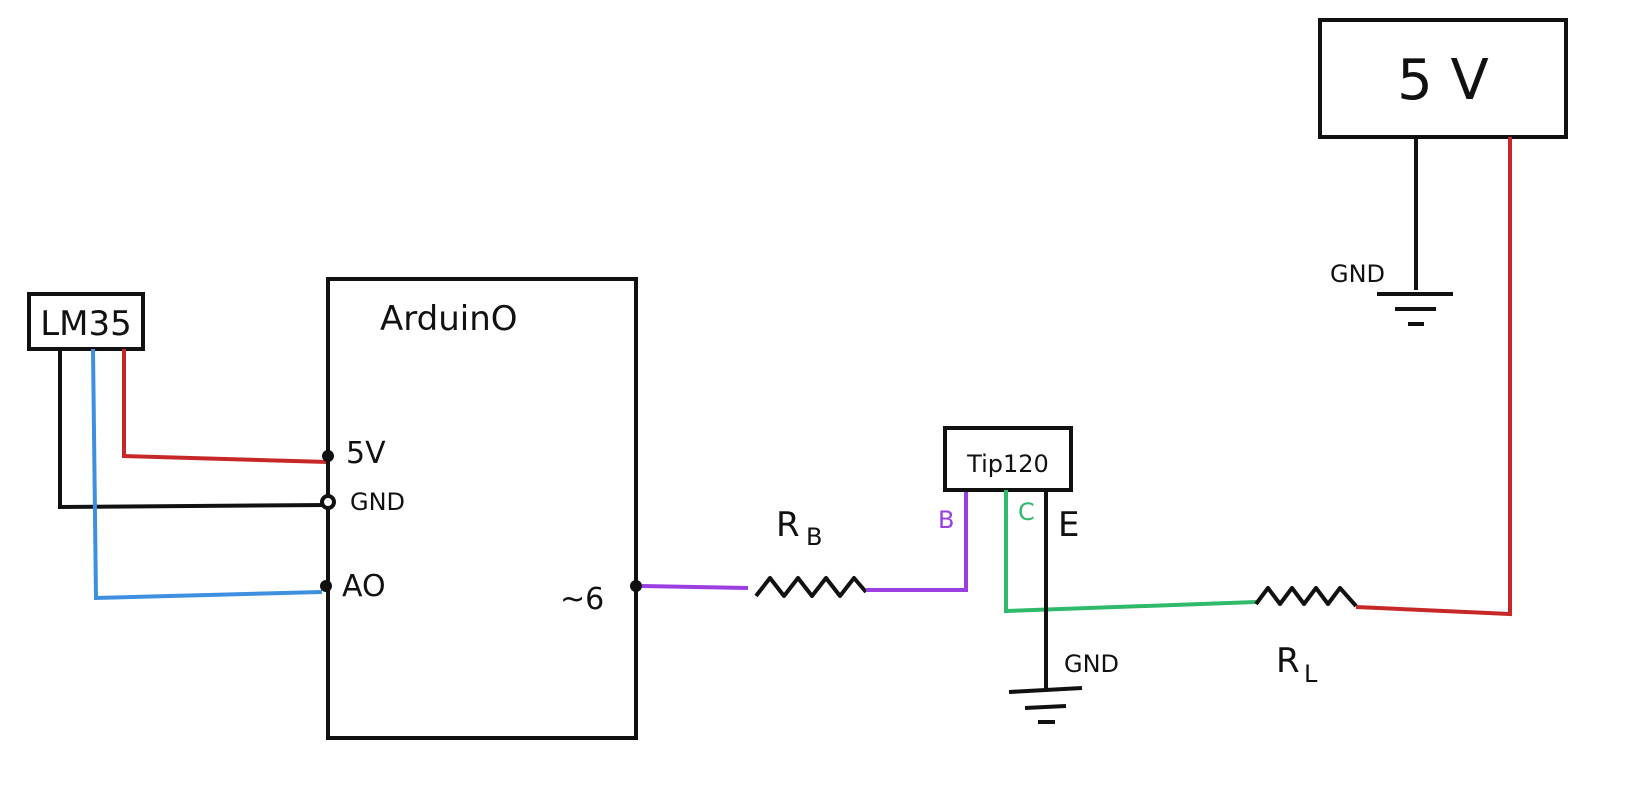 Image resolution: width=1638 pixels, height=800 pixels. I want to click on supply-gnd-label: GND, so click(1357, 274).